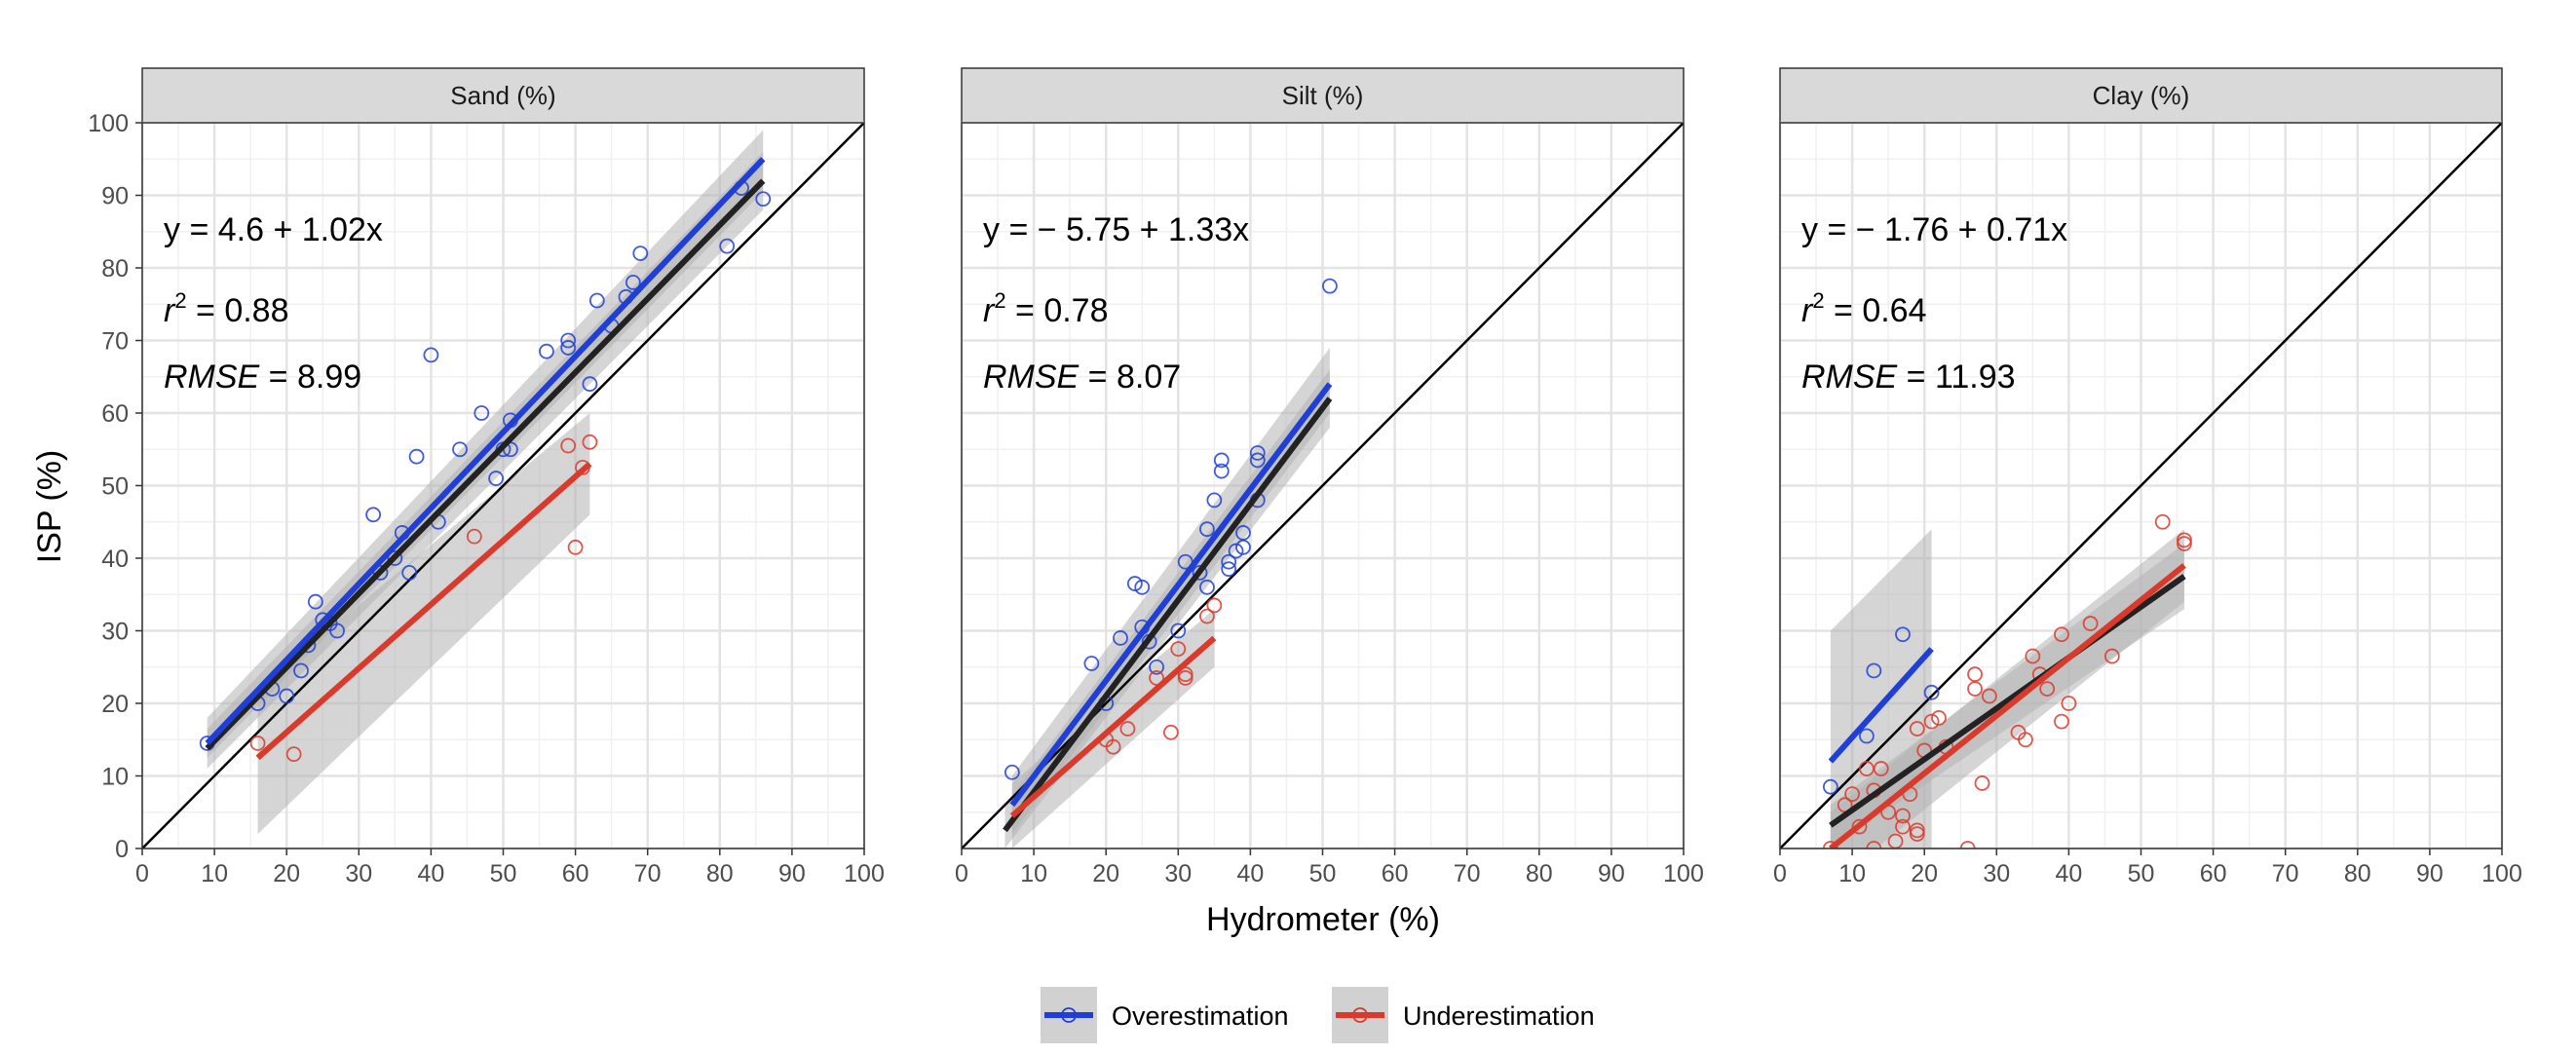 The height and width of the screenshot is (1056, 2576). What do you see at coordinates (115, 632) in the screenshot?
I see `y-tick-label: 30` at bounding box center [115, 632].